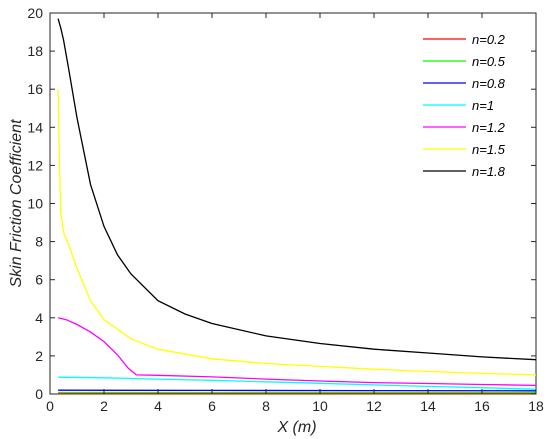  I want to click on y-tick-label: 2, so click(39, 356).